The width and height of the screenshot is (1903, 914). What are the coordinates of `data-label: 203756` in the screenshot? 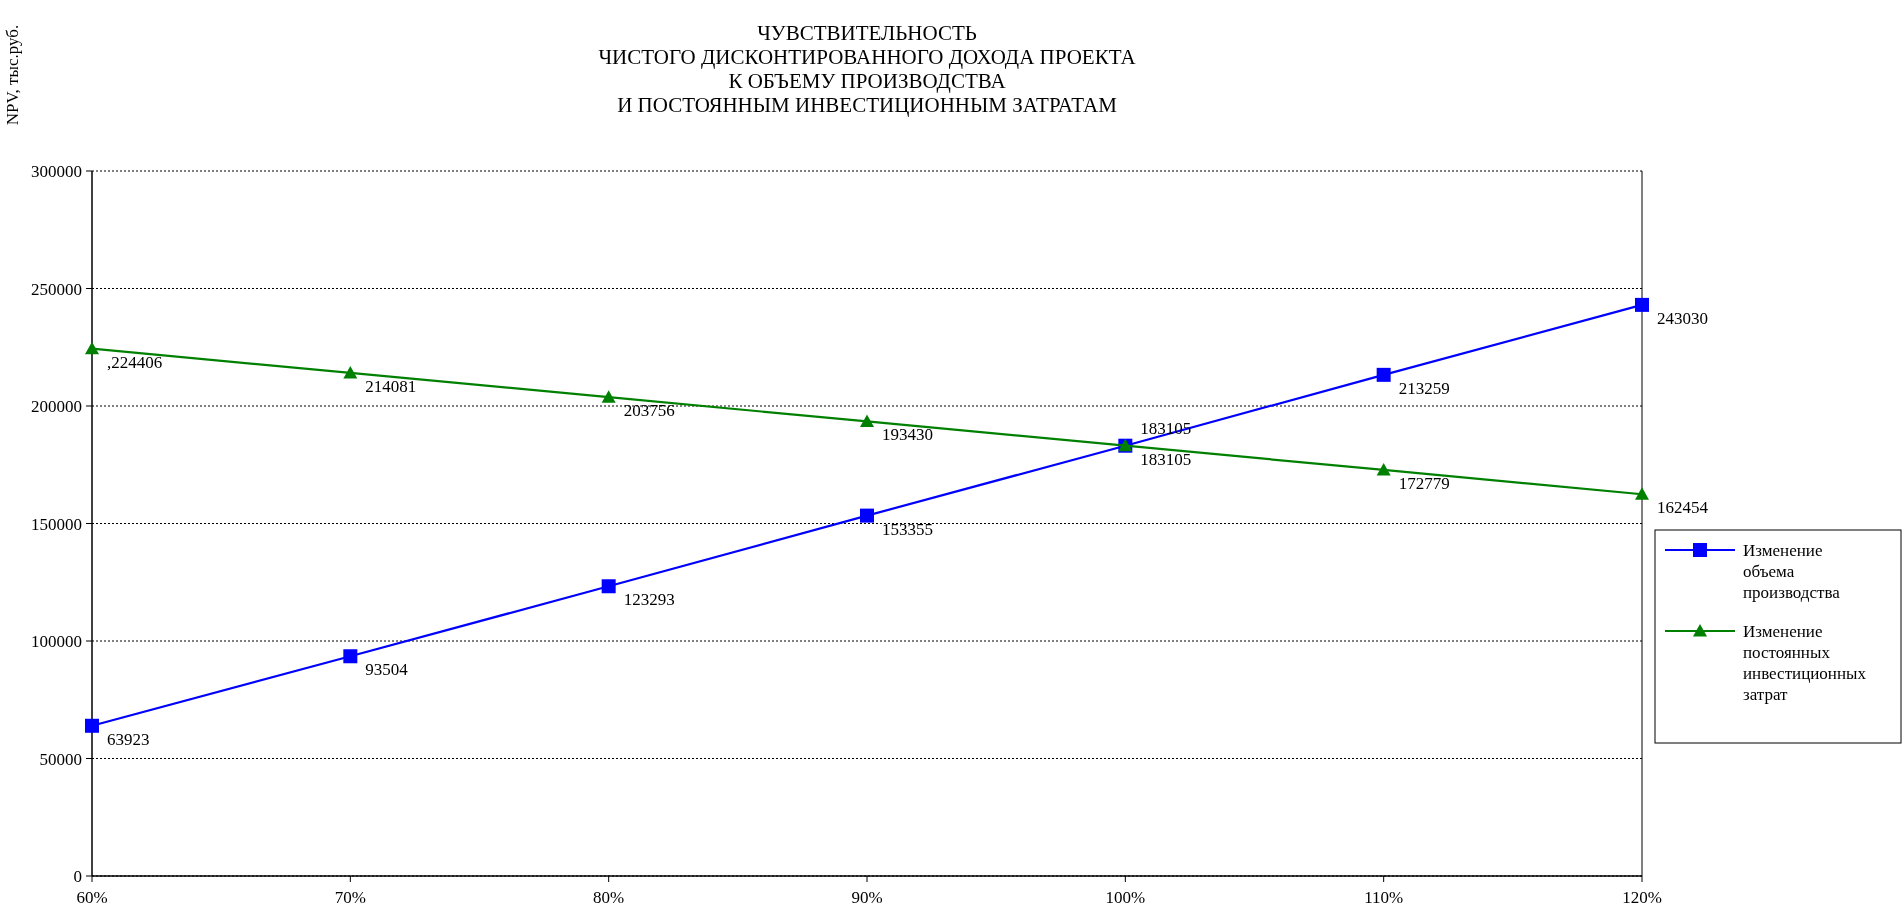 It's located at (649, 411).